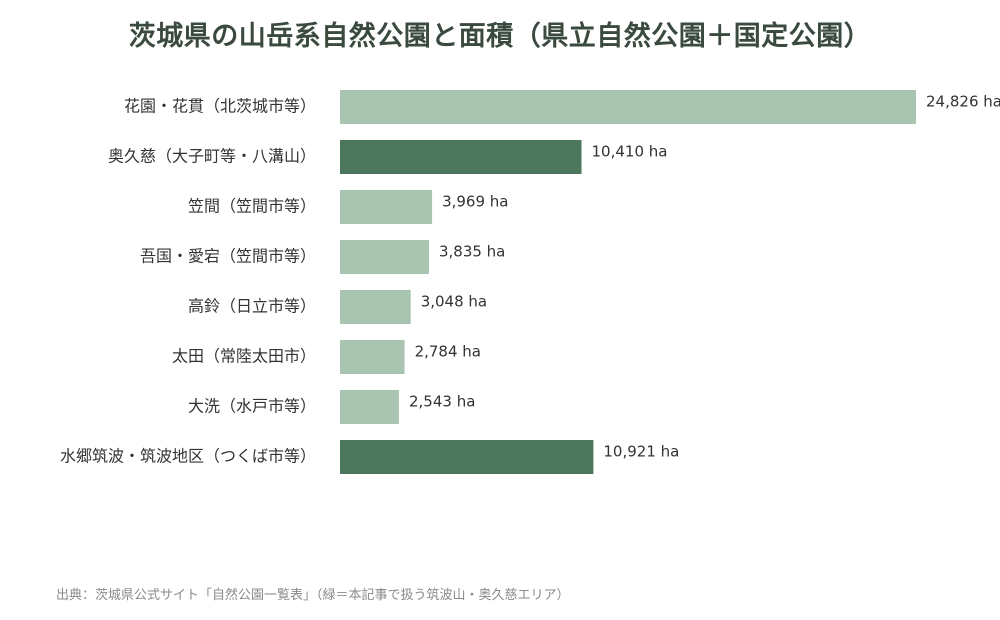  I want to click on category-label: 大洗（水戸市等）, so click(252, 406).